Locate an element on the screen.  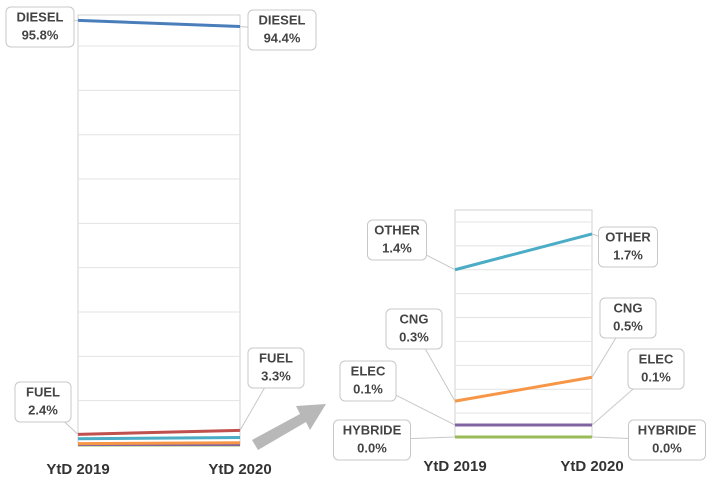
value-label: 95.8% is located at coordinates (40, 34).